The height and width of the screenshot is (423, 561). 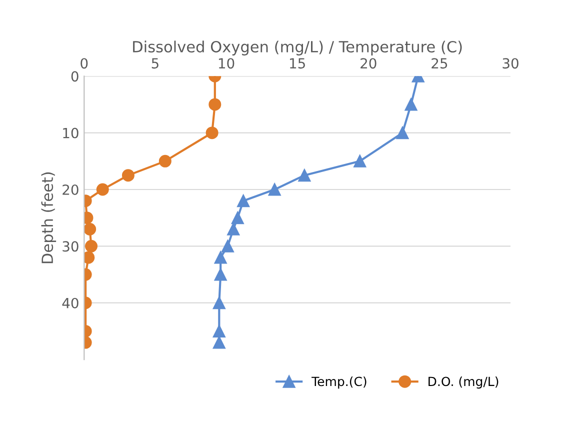 I want to click on y-tick-label: 30, so click(x=70, y=246).